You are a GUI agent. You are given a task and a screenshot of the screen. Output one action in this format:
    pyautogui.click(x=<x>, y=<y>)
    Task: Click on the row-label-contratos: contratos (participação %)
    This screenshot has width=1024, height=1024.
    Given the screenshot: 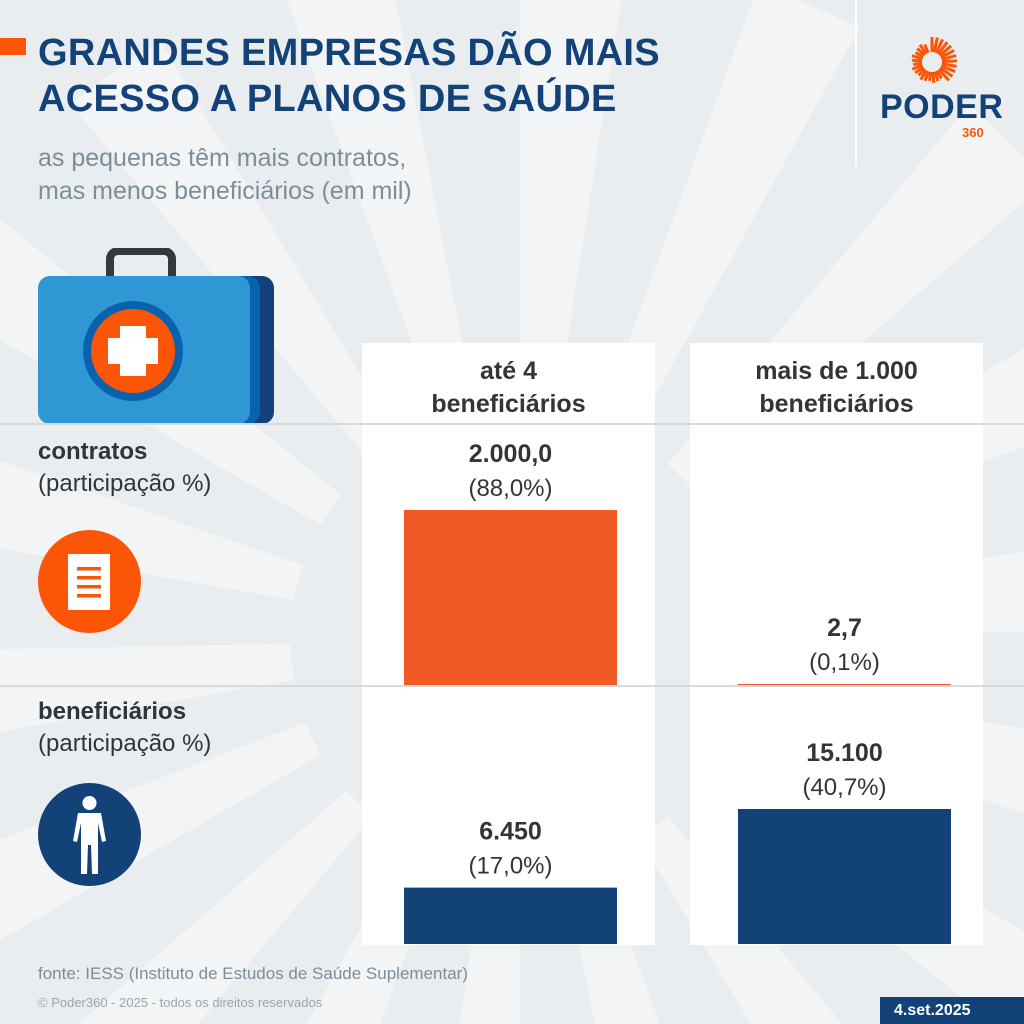 What is the action you would take?
    pyautogui.click(x=125, y=467)
    